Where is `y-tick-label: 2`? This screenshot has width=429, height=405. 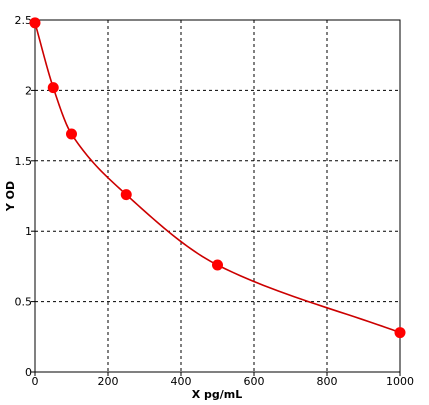
y-tick-label: 2 is located at coordinates (28, 90).